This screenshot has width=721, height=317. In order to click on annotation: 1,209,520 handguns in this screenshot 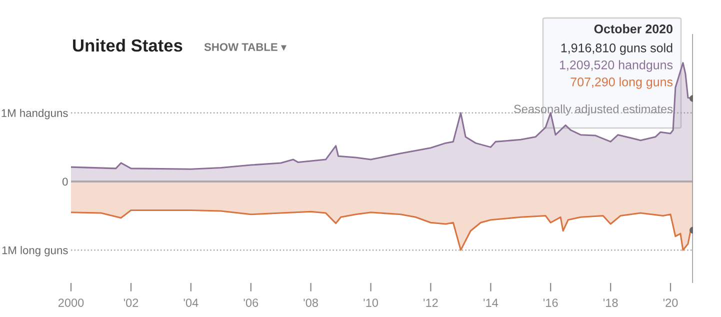, I will do `click(616, 66)`.